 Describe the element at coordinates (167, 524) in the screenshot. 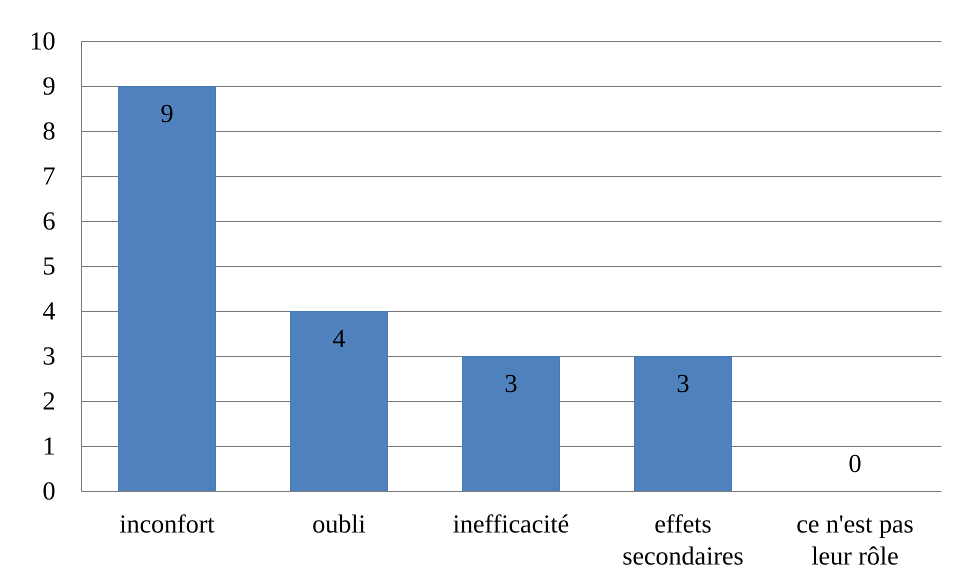

I see `x-tick-label: inconfort` at that location.